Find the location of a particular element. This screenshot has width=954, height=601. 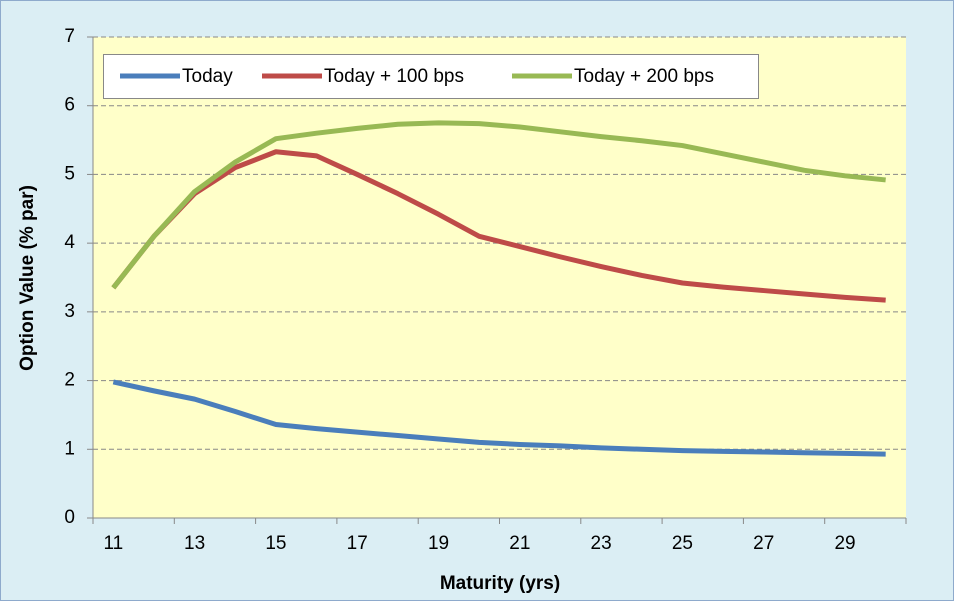

y-tick-label: 1 is located at coordinates (69, 448).